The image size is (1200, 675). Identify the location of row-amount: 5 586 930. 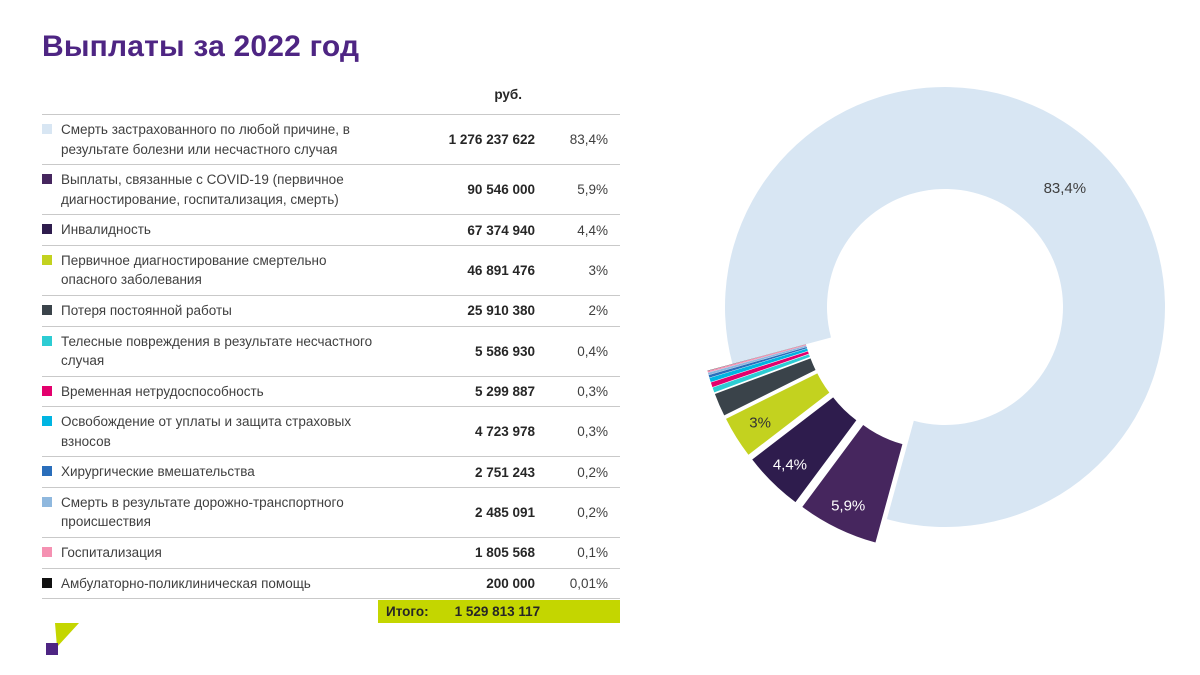
(504, 351).